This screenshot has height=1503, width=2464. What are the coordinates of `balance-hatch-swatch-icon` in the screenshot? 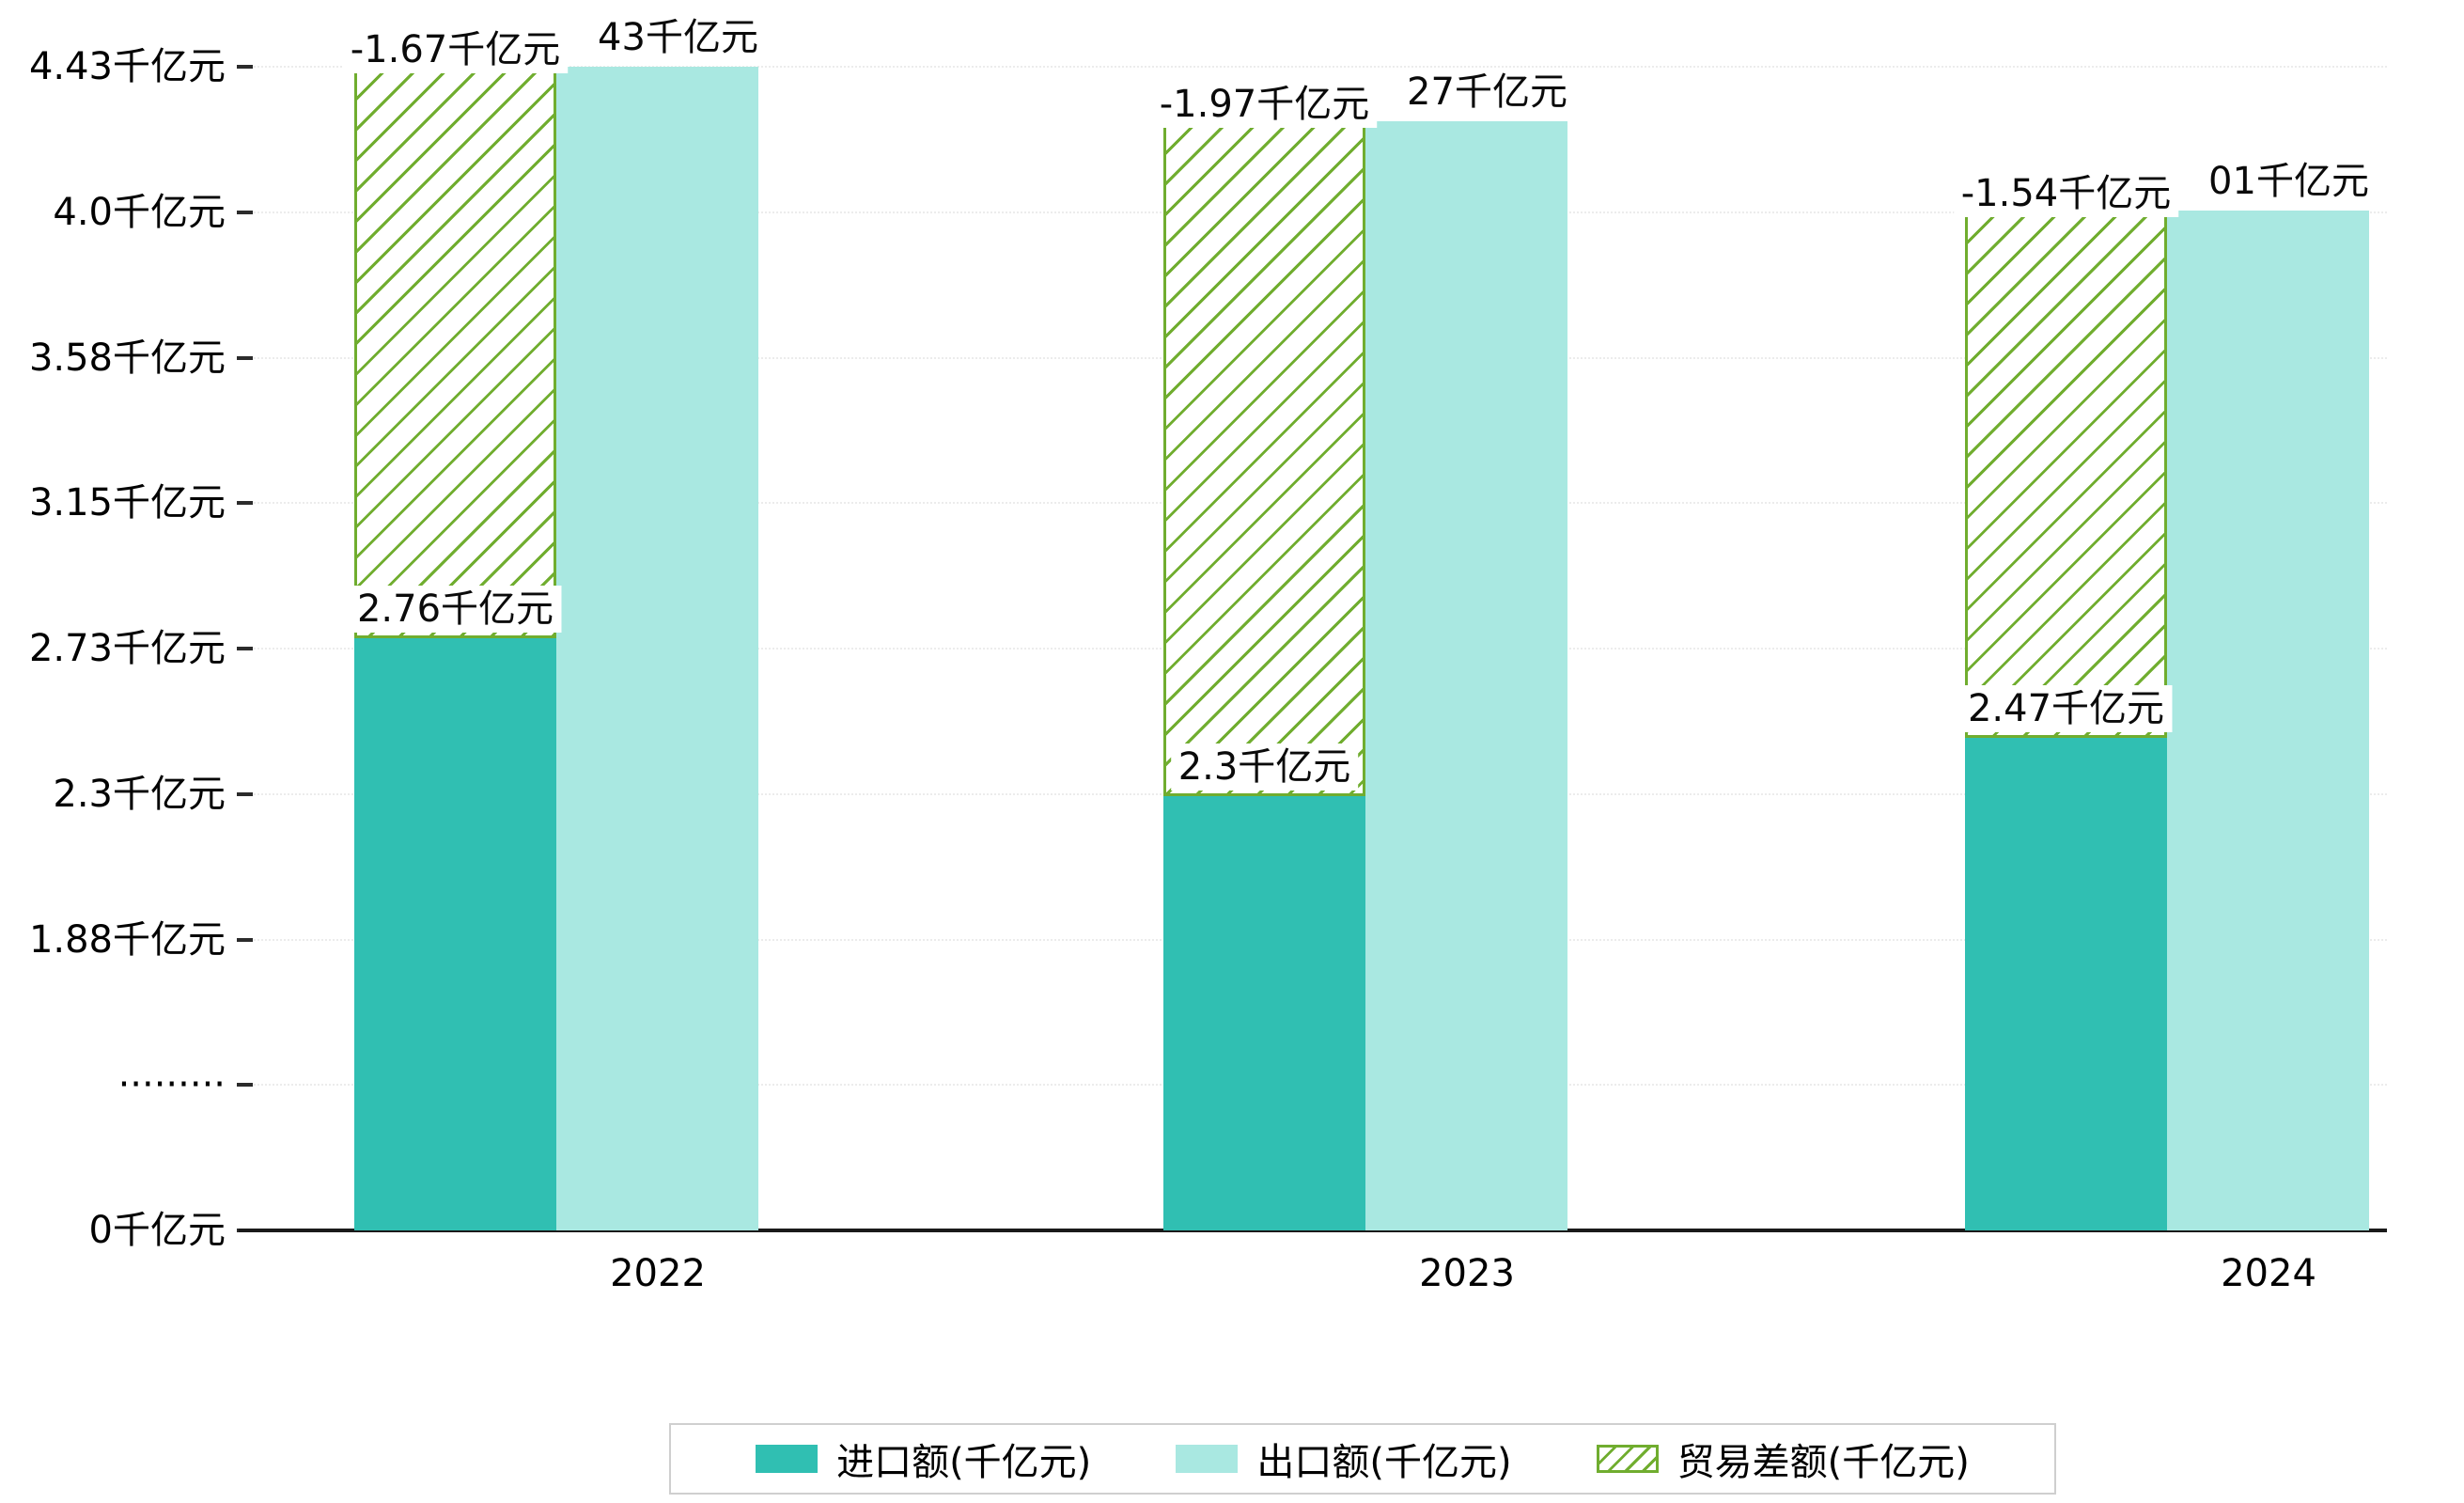 It's located at (1627, 1459).